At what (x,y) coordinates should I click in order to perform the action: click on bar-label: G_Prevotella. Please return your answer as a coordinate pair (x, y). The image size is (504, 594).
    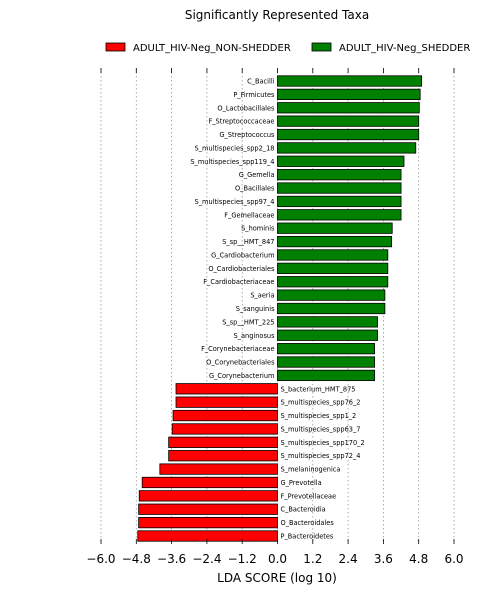
    Looking at the image, I should click on (301, 483).